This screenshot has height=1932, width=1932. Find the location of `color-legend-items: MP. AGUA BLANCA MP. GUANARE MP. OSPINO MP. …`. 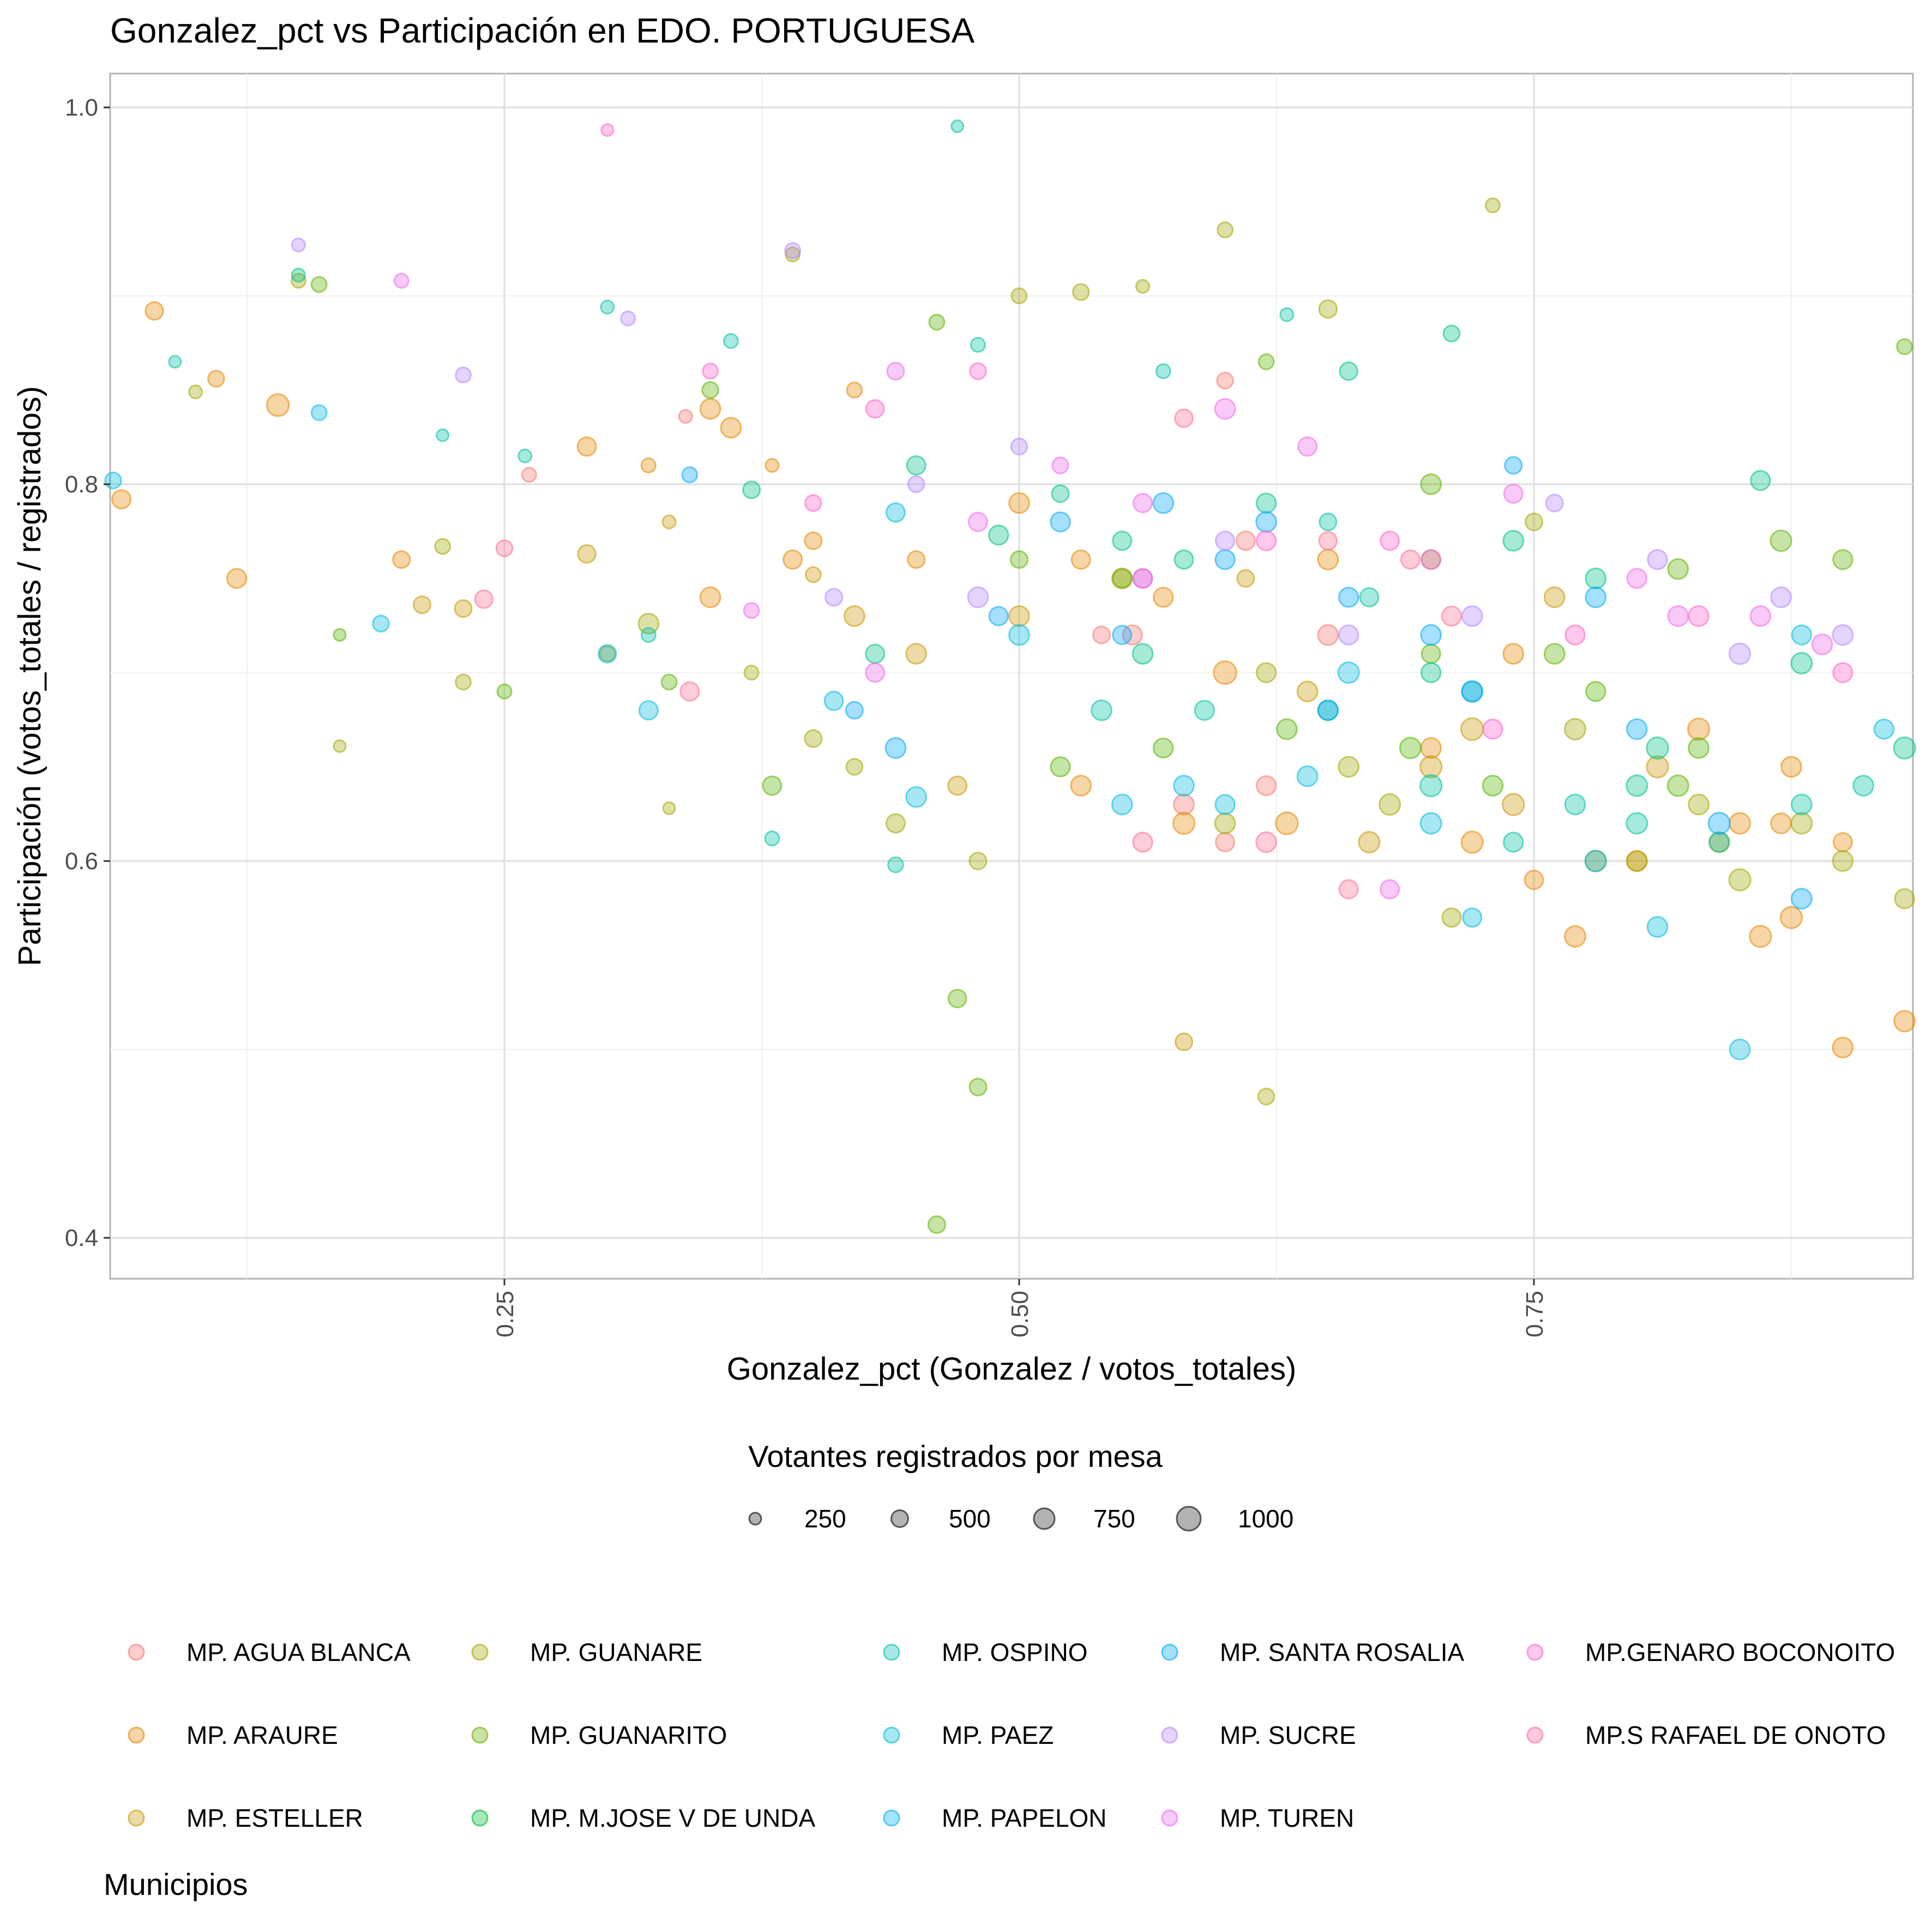

color-legend-items: MP. AGUA BLANCA MP. GUANARE MP. OSPINO MP. … is located at coordinates (1011, 1735).